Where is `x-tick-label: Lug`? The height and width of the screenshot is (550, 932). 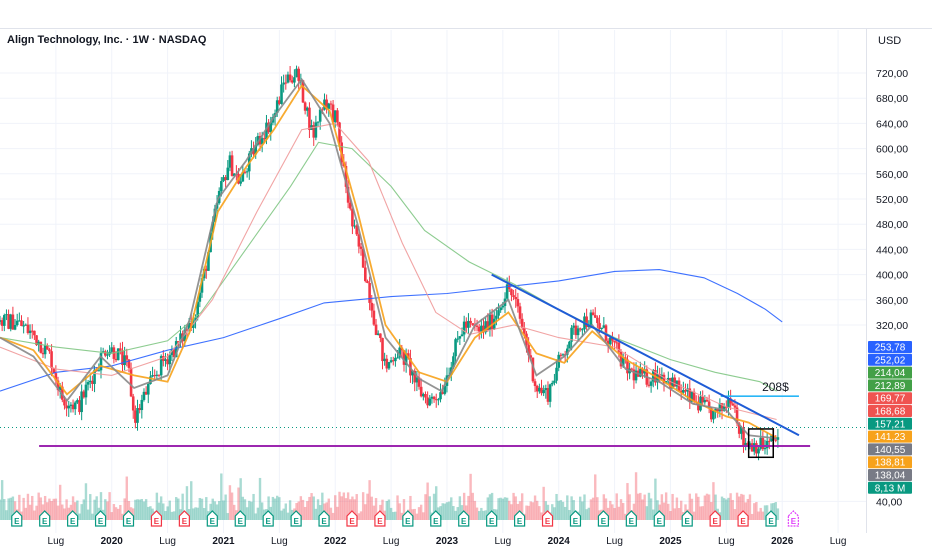
x-tick-label: Lug is located at coordinates (726, 541).